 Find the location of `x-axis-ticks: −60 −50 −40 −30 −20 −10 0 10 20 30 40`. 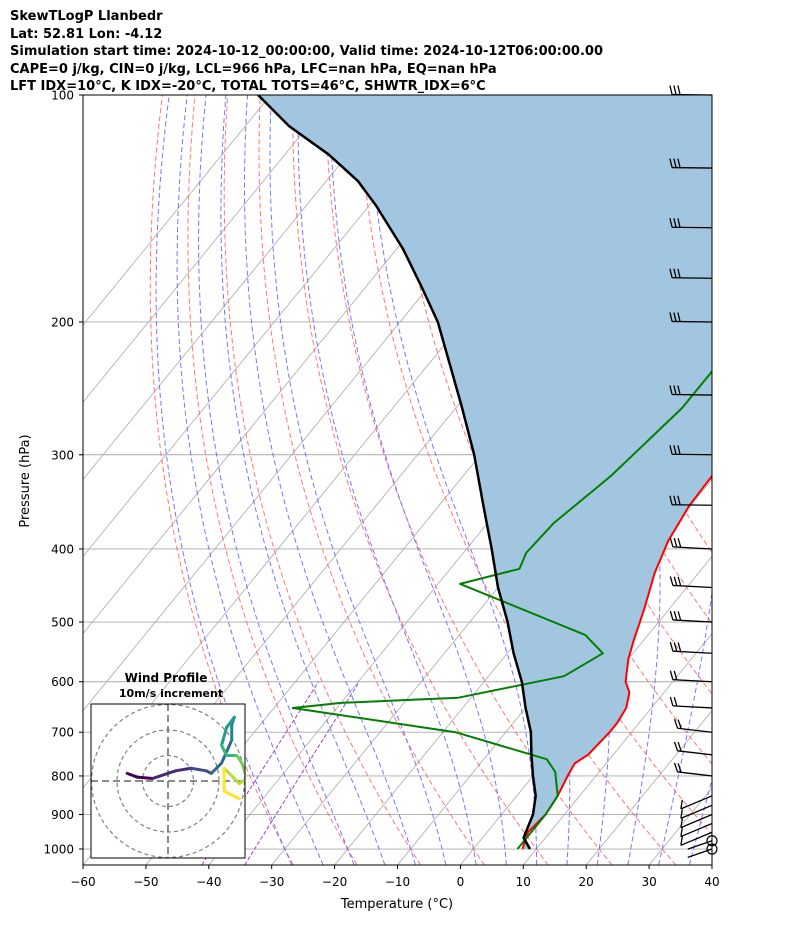

x-axis-ticks: −60 −50 −40 −30 −20 −10 0 10 20 30 40 is located at coordinates (395, 877).